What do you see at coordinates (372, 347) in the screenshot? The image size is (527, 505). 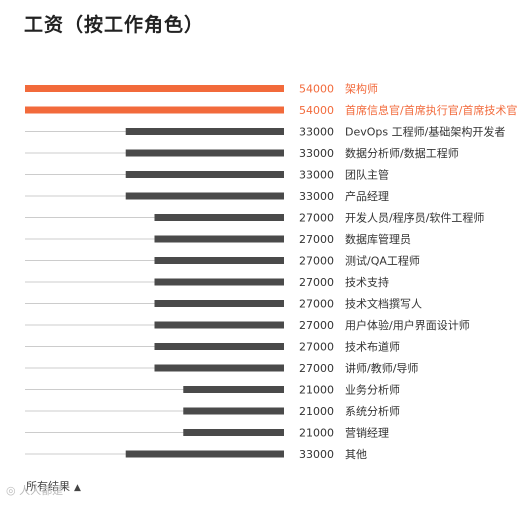 I see `category-label: 技术布道师` at bounding box center [372, 347].